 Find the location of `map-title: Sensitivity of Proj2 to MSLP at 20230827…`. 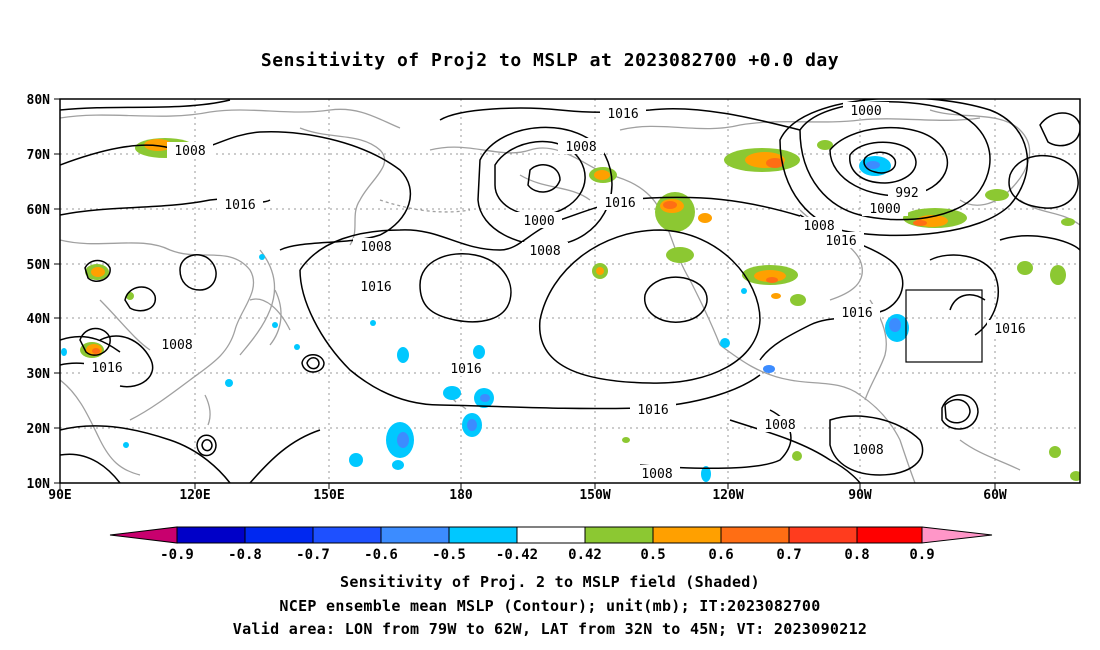

map-title: Sensitivity of Proj2 to MSLP at 20230827… is located at coordinates (550, 60).